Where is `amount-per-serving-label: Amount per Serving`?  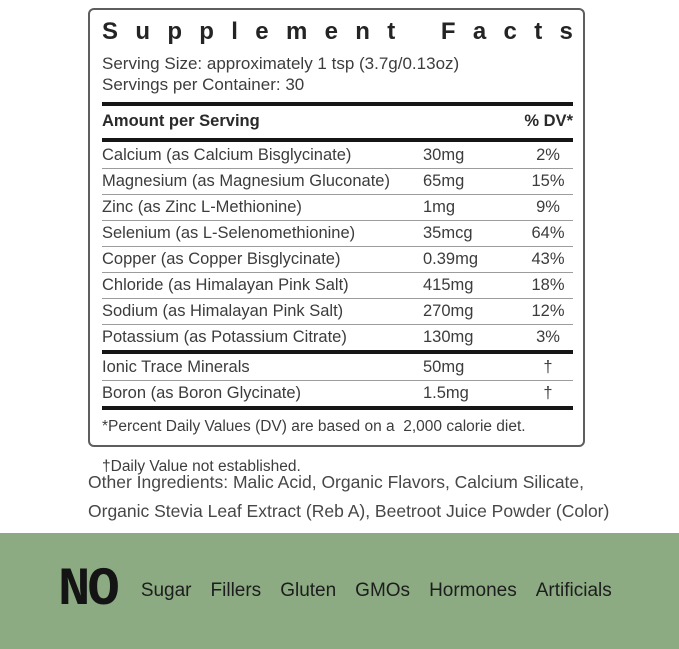 amount-per-serving-label: Amount per Serving is located at coordinates (181, 121).